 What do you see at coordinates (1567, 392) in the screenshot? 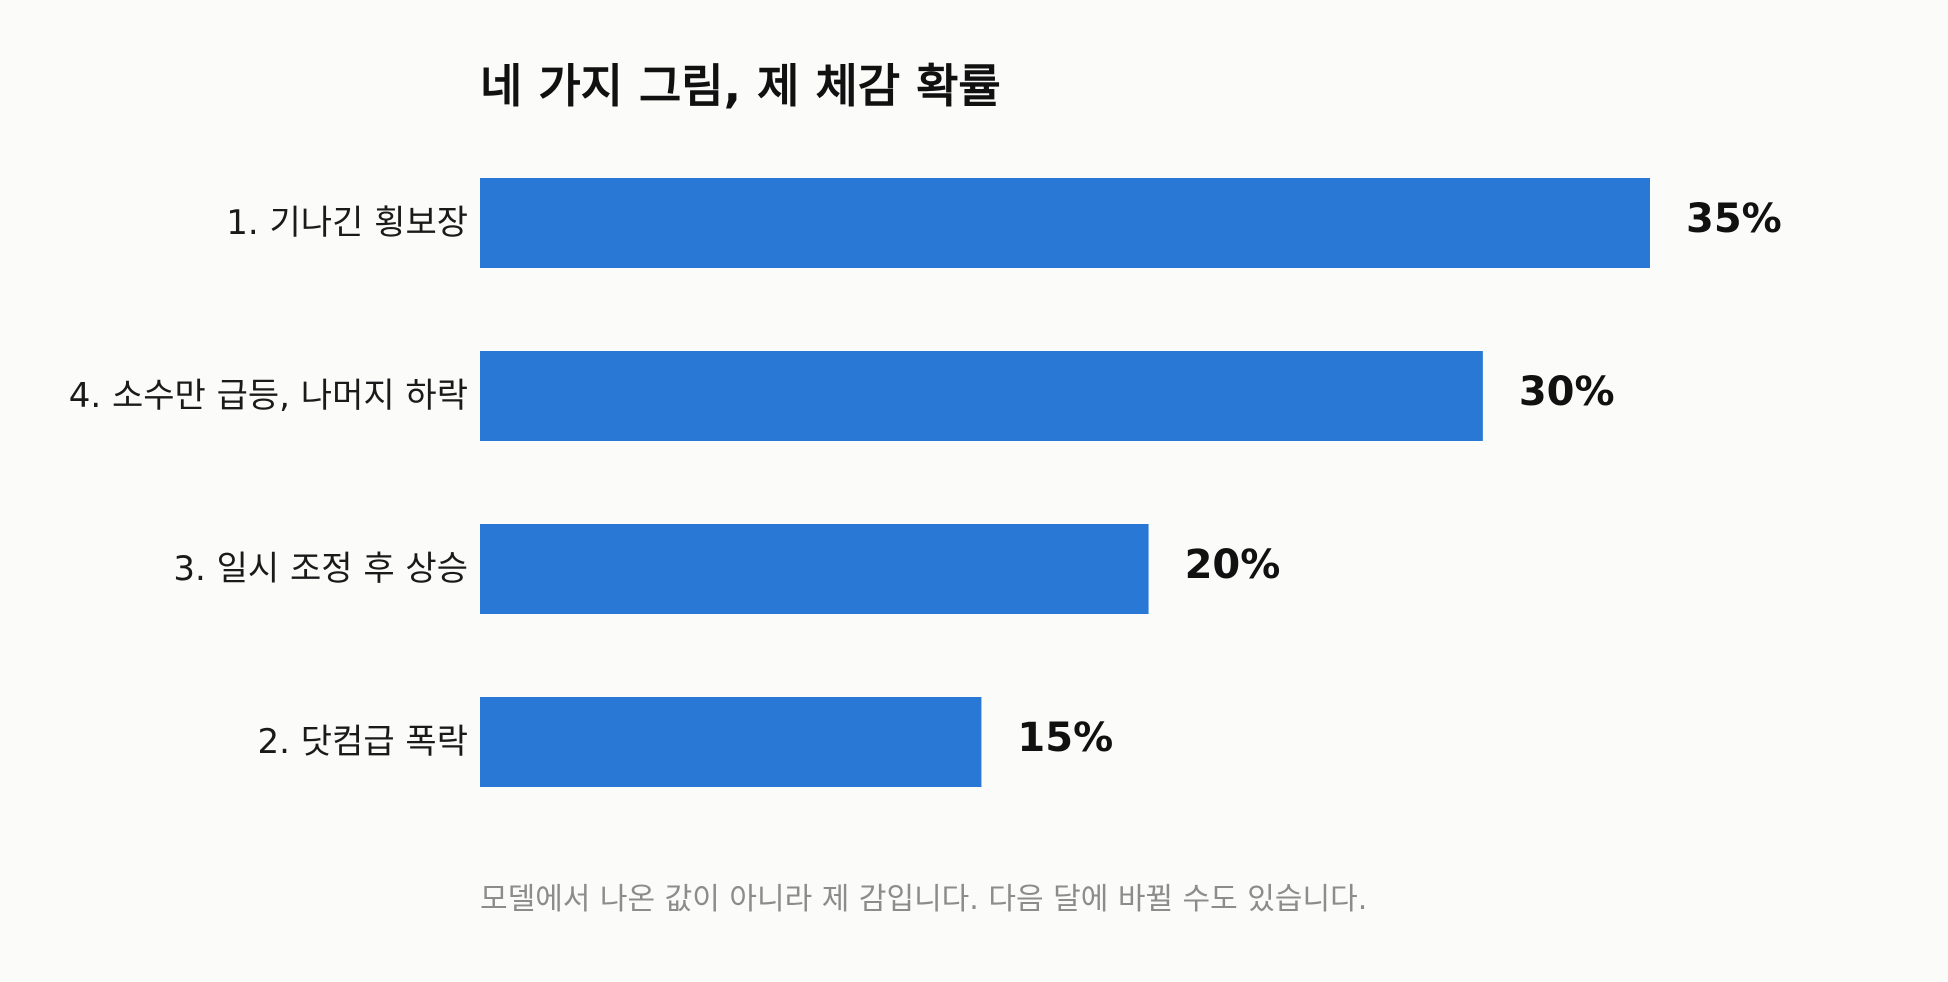
I see `value-label: 30%` at bounding box center [1567, 392].